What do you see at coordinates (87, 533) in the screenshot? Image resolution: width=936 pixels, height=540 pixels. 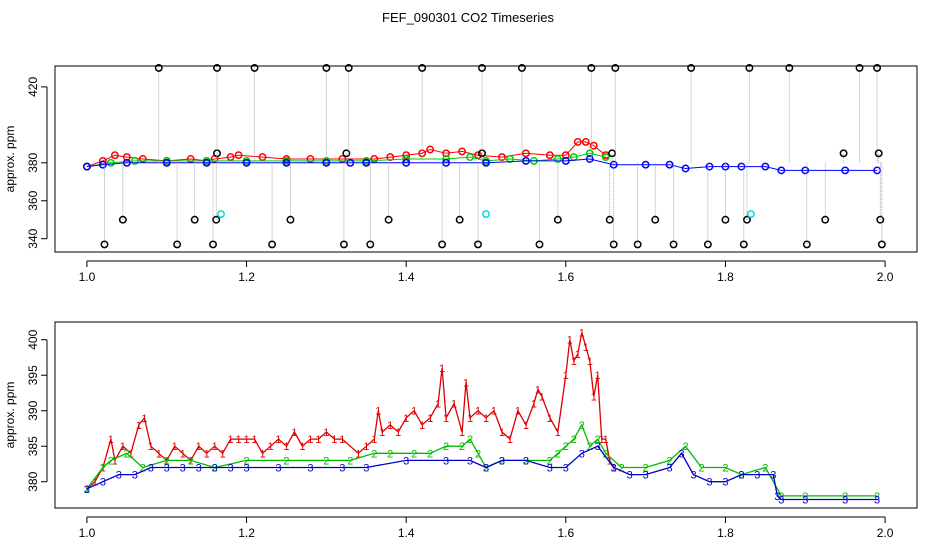 I see `x-tick-label: 1.0` at bounding box center [87, 533].